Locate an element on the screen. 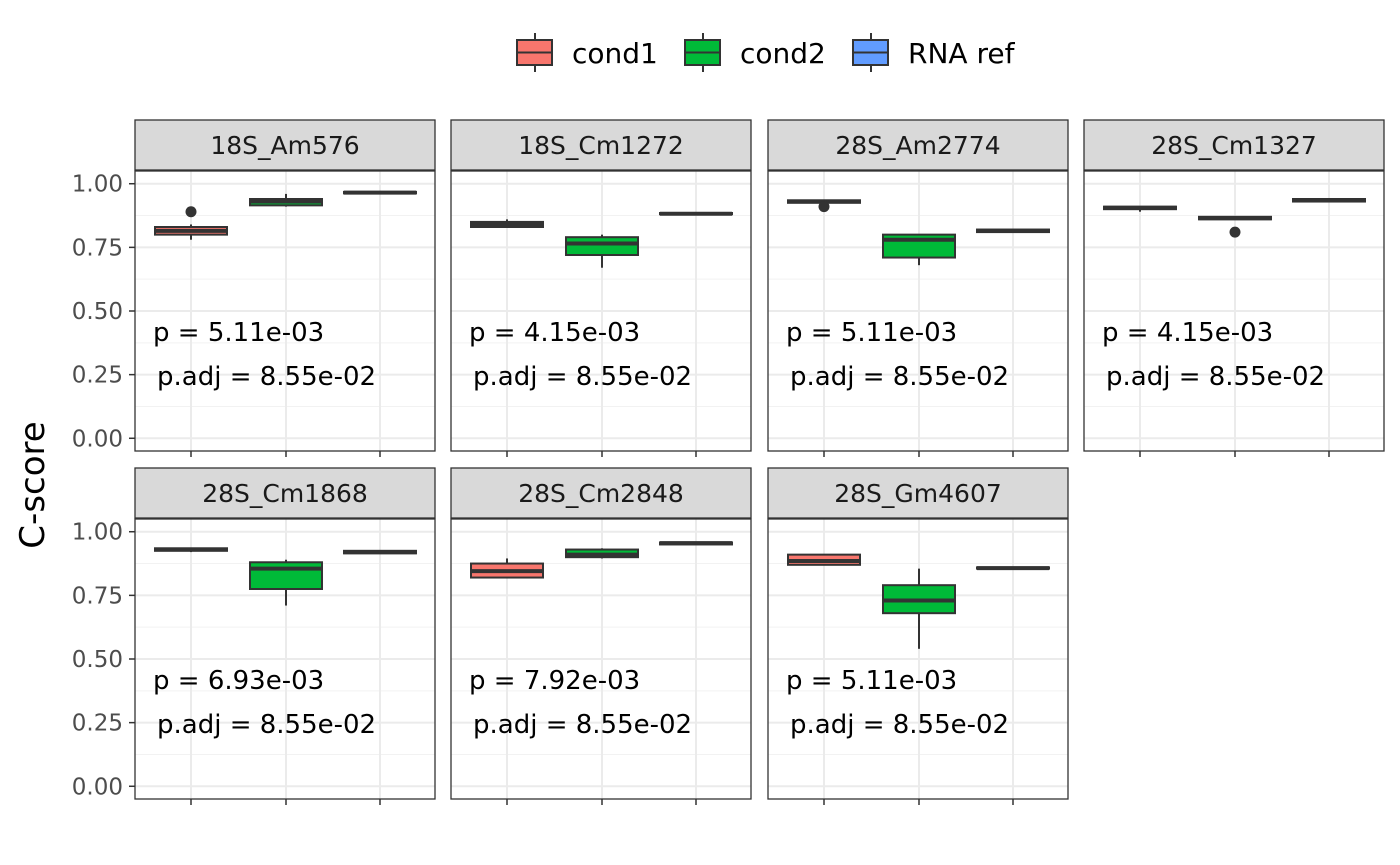 The width and height of the screenshot is (1400, 865). strip-title: 28S_Cm2848 is located at coordinates (601, 493).